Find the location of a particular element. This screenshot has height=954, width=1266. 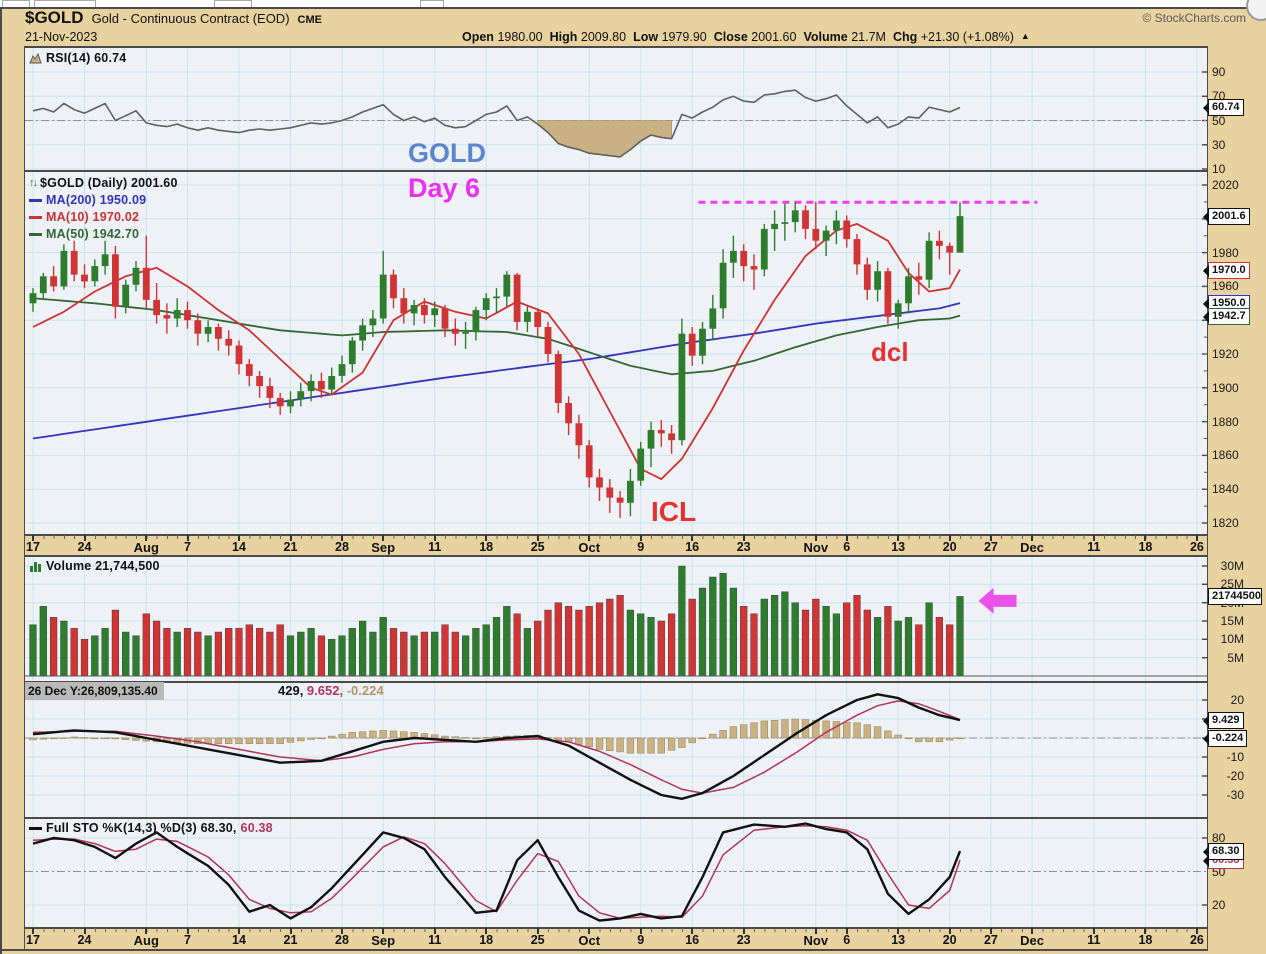

x-axis-label: Oct is located at coordinates (589, 547).